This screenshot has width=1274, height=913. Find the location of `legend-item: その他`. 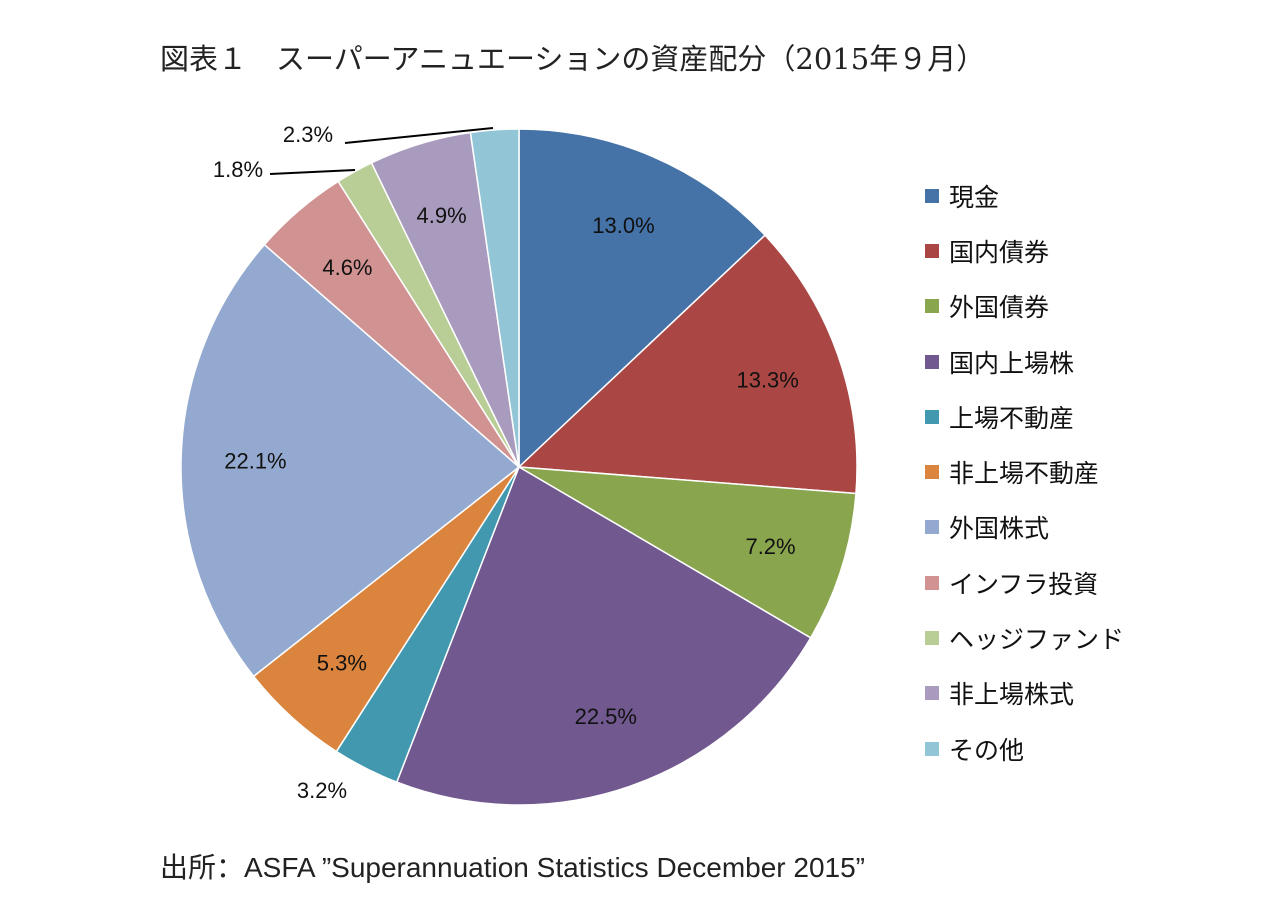

legend-item: その他 is located at coordinates (1024, 748).